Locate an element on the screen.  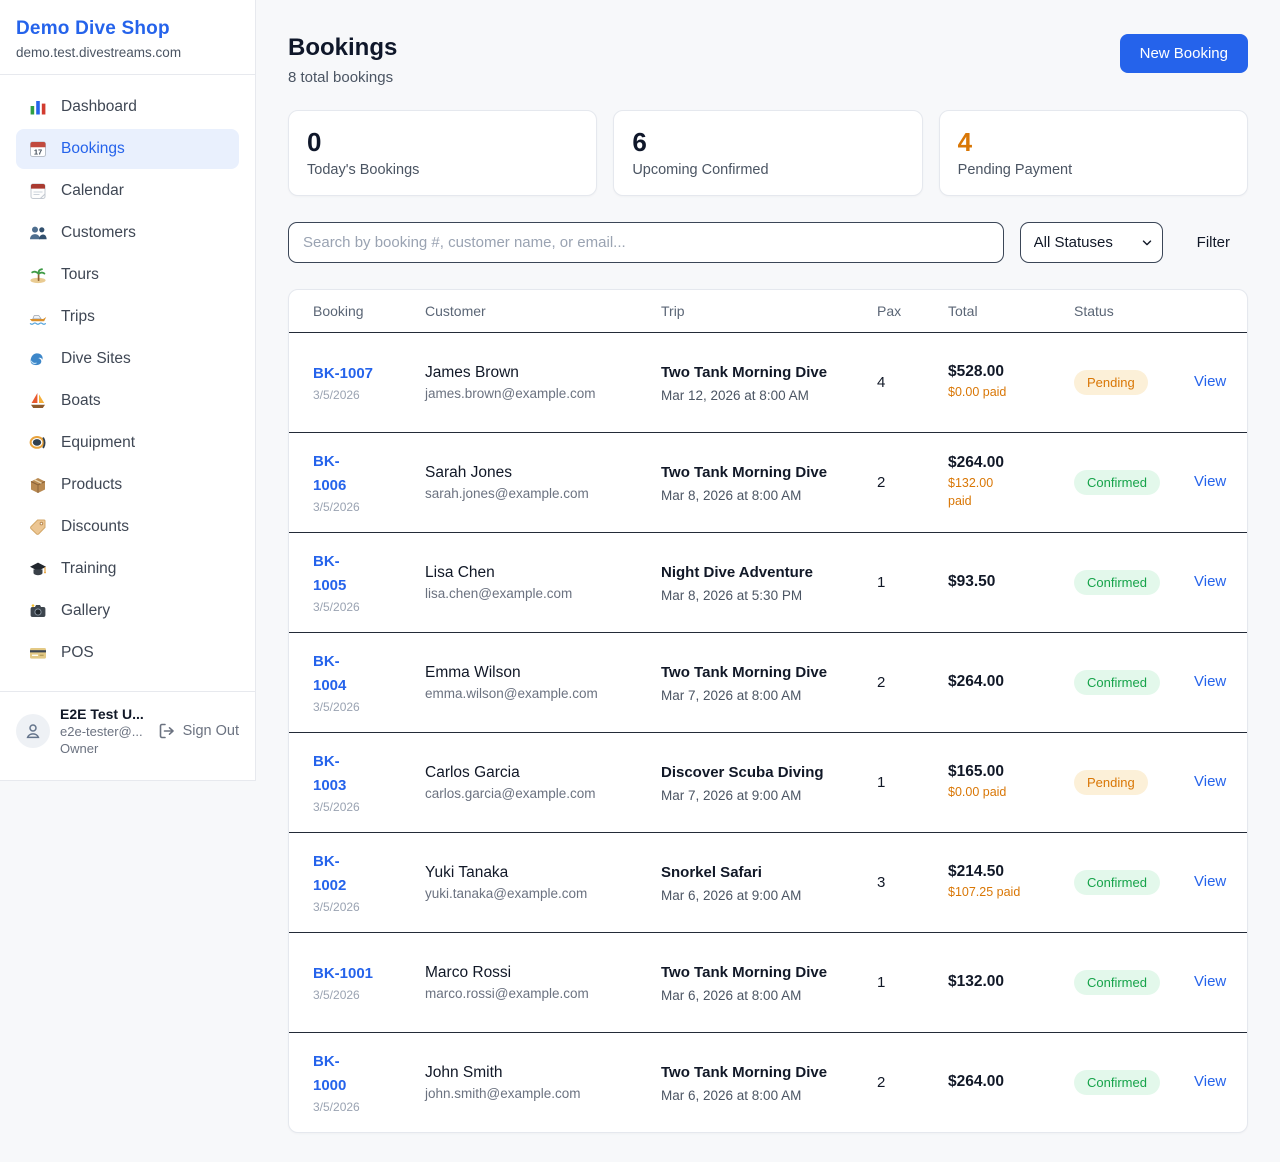
total-amount: $528.00 is located at coordinates (976, 371).